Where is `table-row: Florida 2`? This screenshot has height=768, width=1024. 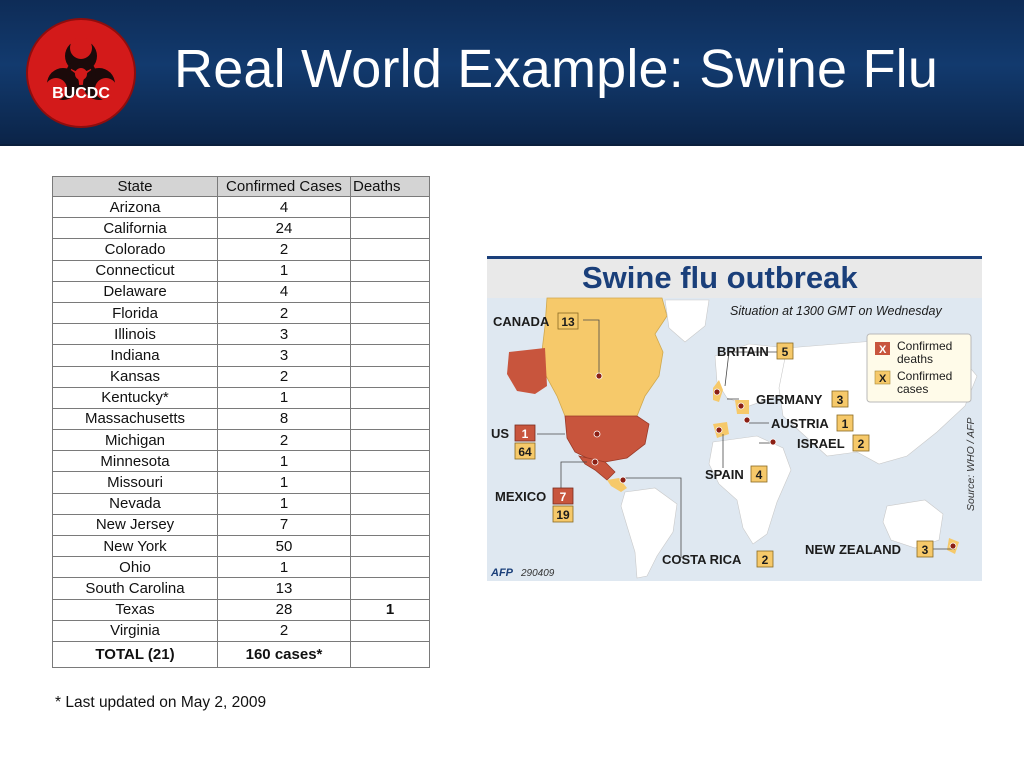 table-row: Florida 2 is located at coordinates (241, 313).